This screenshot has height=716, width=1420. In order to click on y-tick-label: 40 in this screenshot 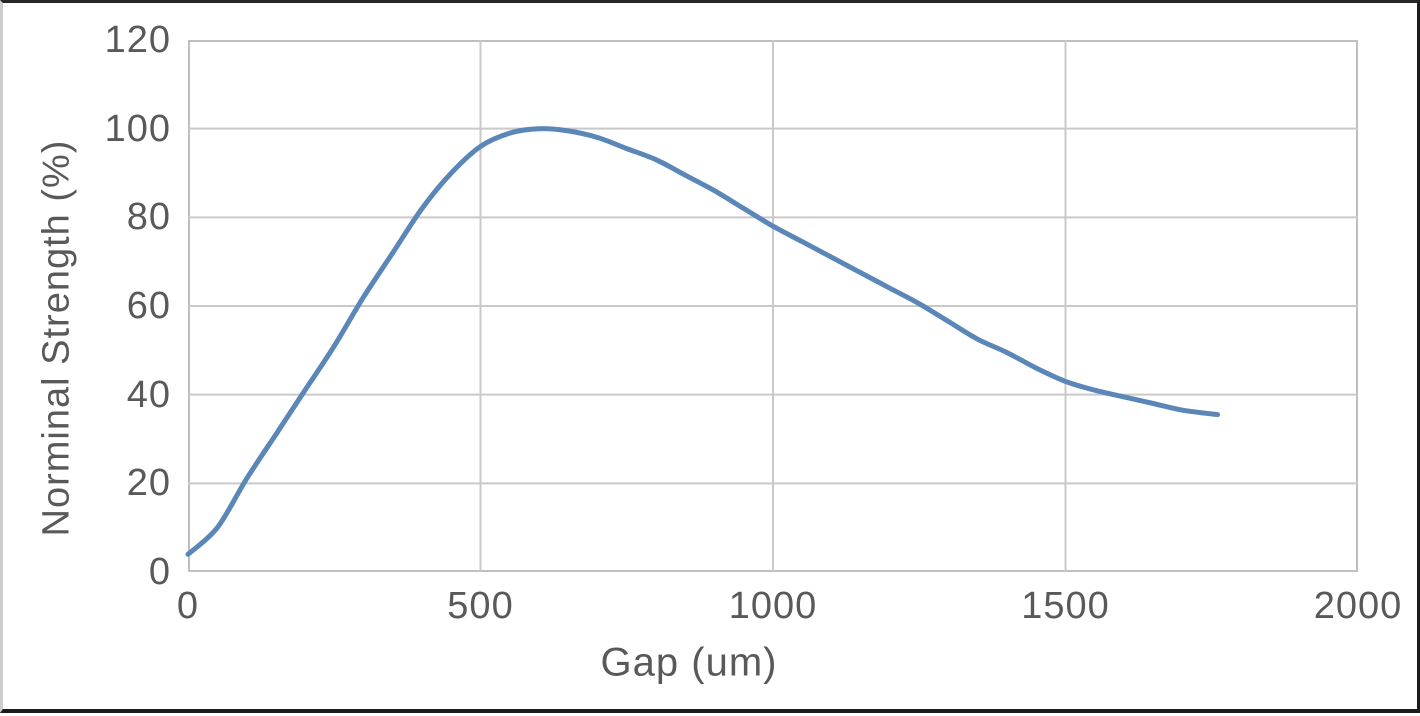, I will do `click(149, 395)`.